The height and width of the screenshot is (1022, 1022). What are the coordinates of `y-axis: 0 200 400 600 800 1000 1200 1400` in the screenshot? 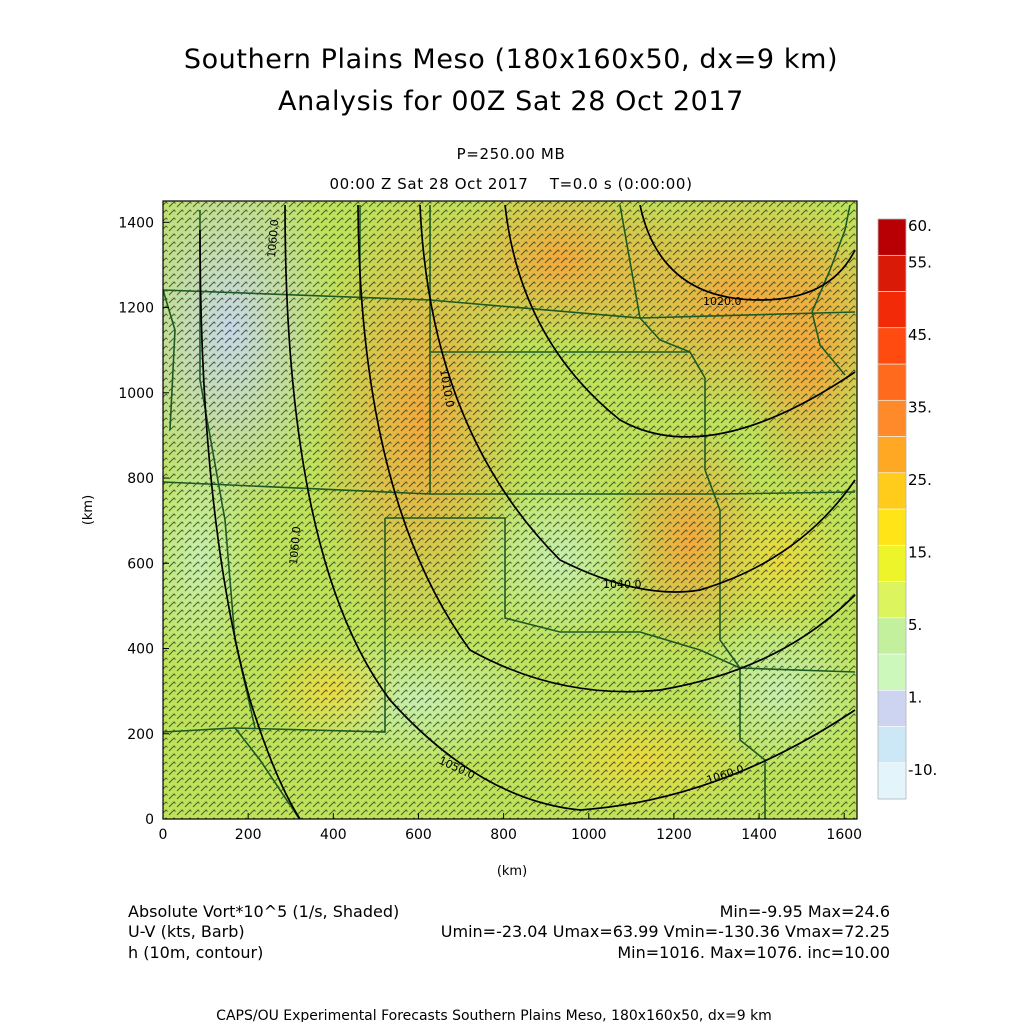 It's located at (143, 521).